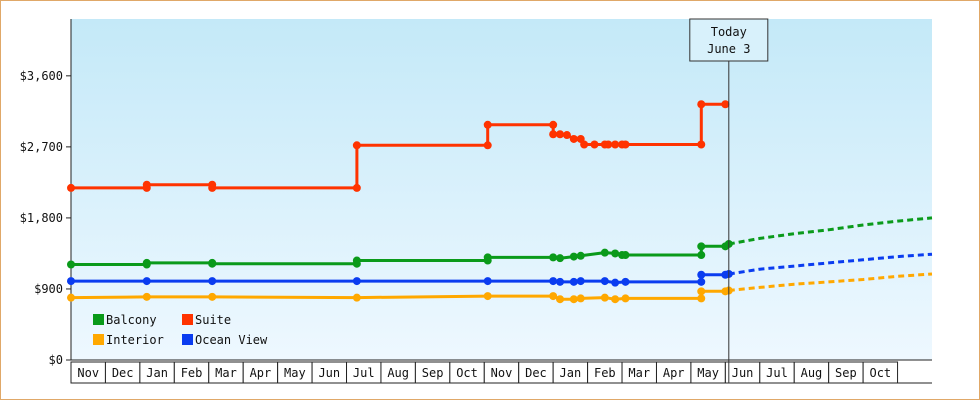 This screenshot has width=980, height=400. Describe the element at coordinates (41, 147) in the screenshot. I see `y-tick-label: $2,700` at that location.